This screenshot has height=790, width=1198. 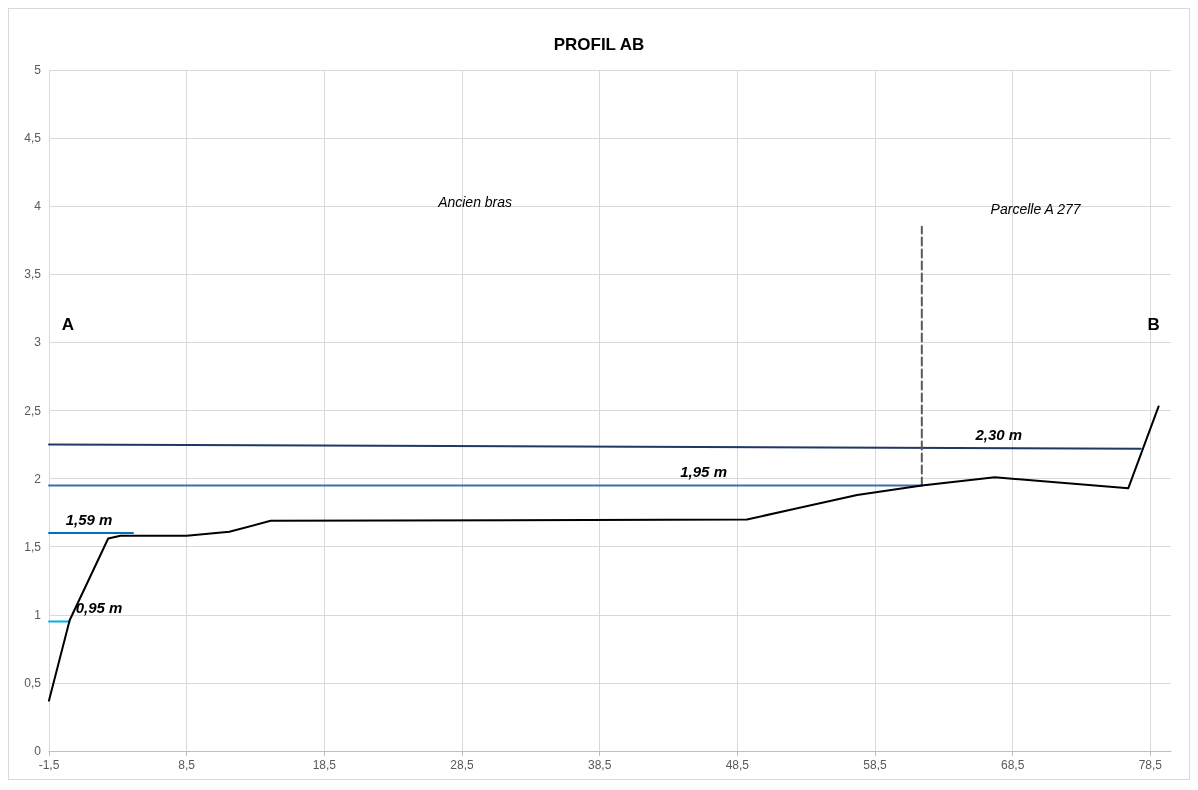 What do you see at coordinates (475, 201) in the screenshot?
I see `annotation: Ancien bras` at bounding box center [475, 201].